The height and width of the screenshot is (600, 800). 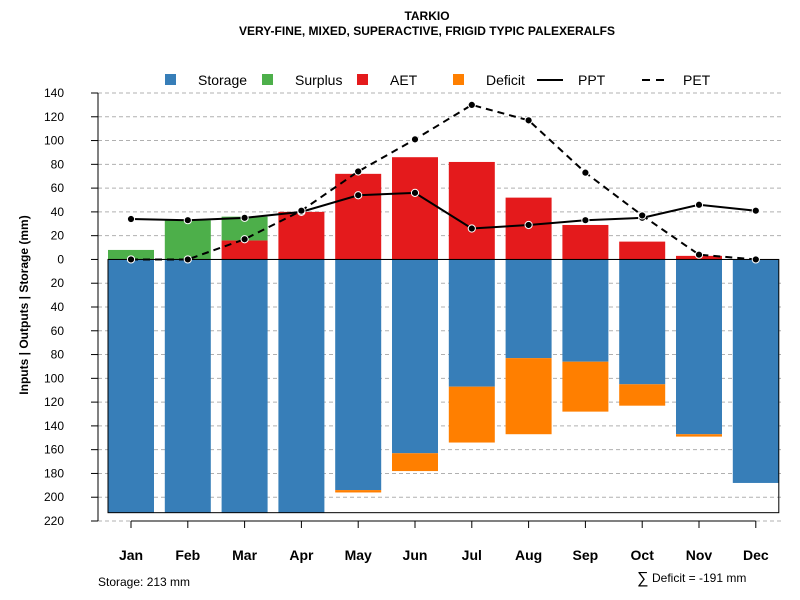 What do you see at coordinates (267, 79) in the screenshot?
I see `legend-swatch-surplus` at bounding box center [267, 79].